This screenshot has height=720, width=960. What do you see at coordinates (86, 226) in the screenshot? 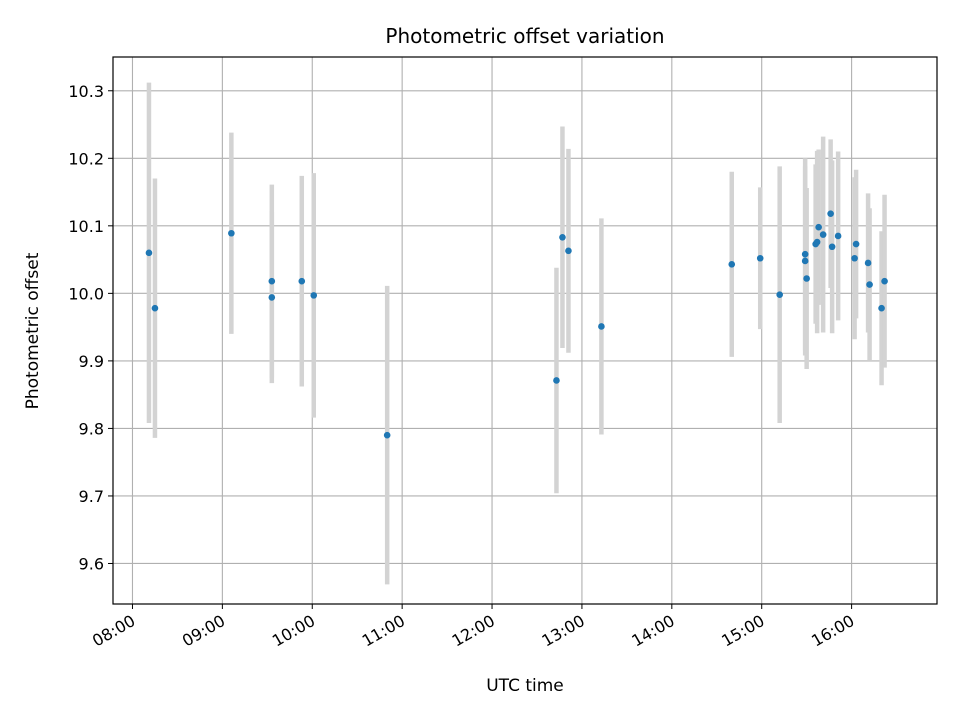
I see `y-tick-label: 10.1` at bounding box center [86, 226].